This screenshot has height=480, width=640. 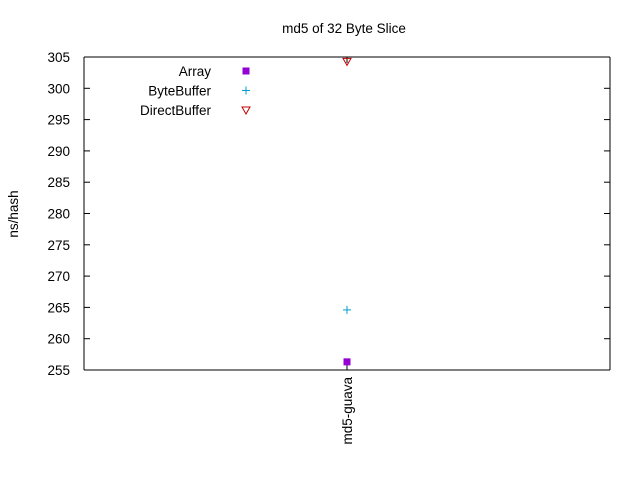 What do you see at coordinates (58, 151) in the screenshot?
I see `y-tick-label: 290` at bounding box center [58, 151].